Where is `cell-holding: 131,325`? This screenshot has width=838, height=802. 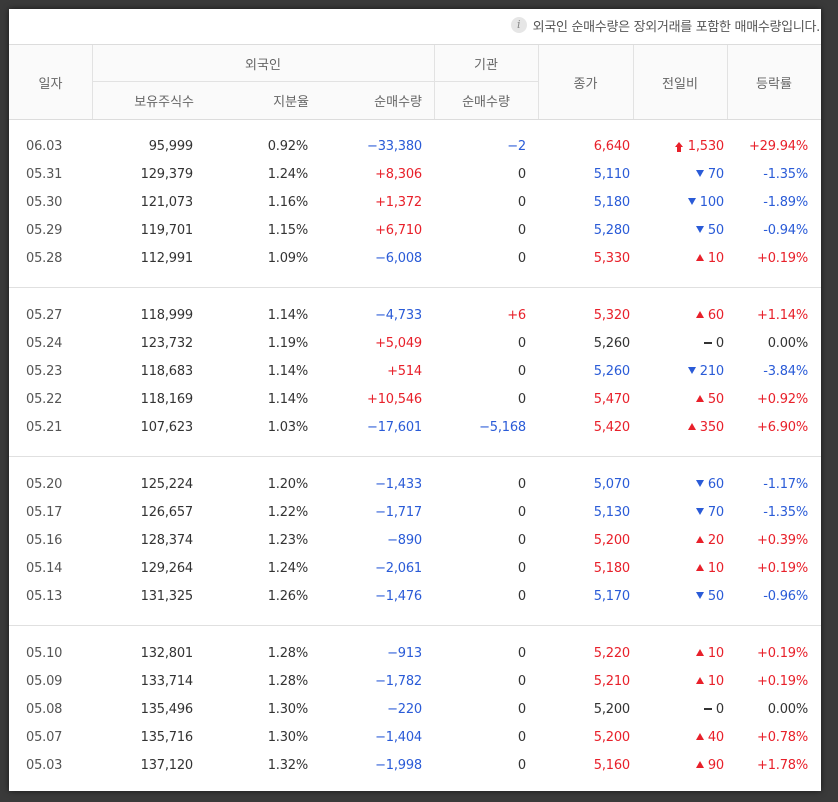 cell-holding: 131,325 is located at coordinates (167, 596).